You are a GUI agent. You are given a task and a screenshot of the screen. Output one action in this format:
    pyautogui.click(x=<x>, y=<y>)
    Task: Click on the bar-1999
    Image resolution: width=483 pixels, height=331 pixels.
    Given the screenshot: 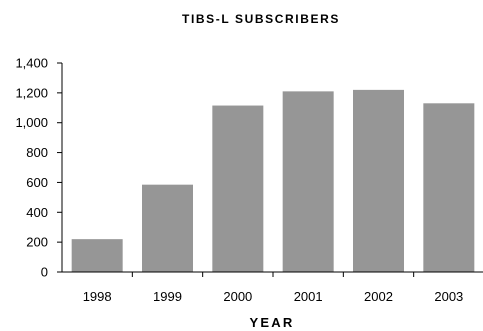 What is the action you would take?
    pyautogui.click(x=167, y=228)
    